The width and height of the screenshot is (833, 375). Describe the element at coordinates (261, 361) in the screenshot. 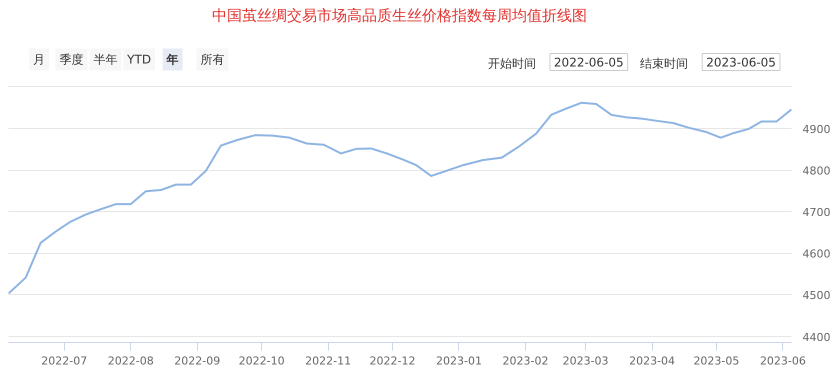

I see `x-tick-label: 2022-10` at that location.